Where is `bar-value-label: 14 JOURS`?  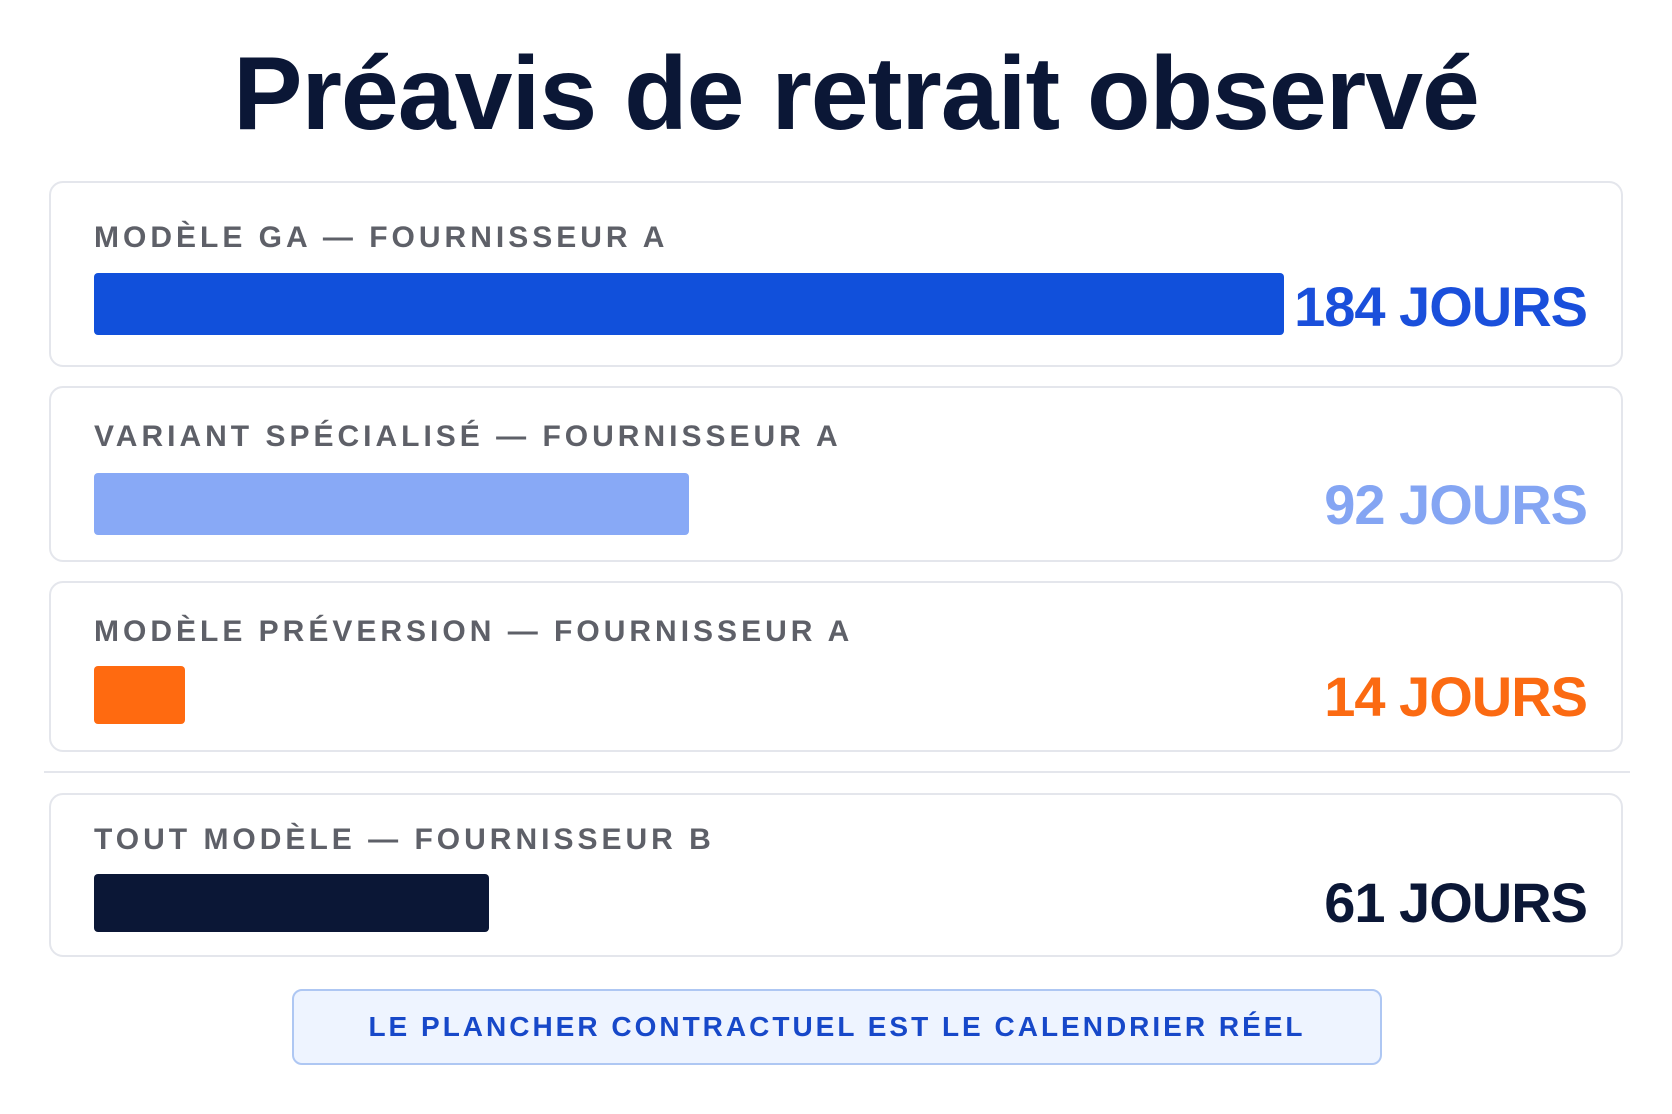 bar-value-label: 14 JOURS is located at coordinates (1456, 696).